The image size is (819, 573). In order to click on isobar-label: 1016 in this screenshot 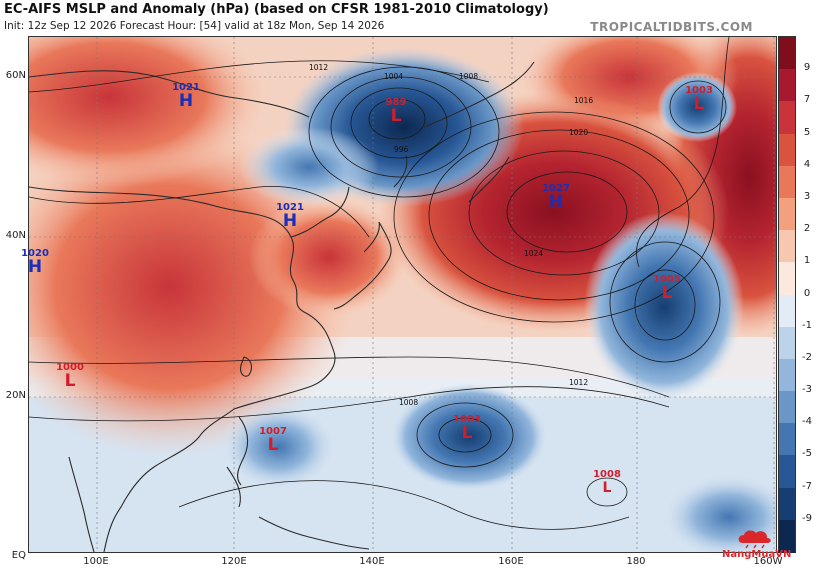, I will do `click(583, 100)`.